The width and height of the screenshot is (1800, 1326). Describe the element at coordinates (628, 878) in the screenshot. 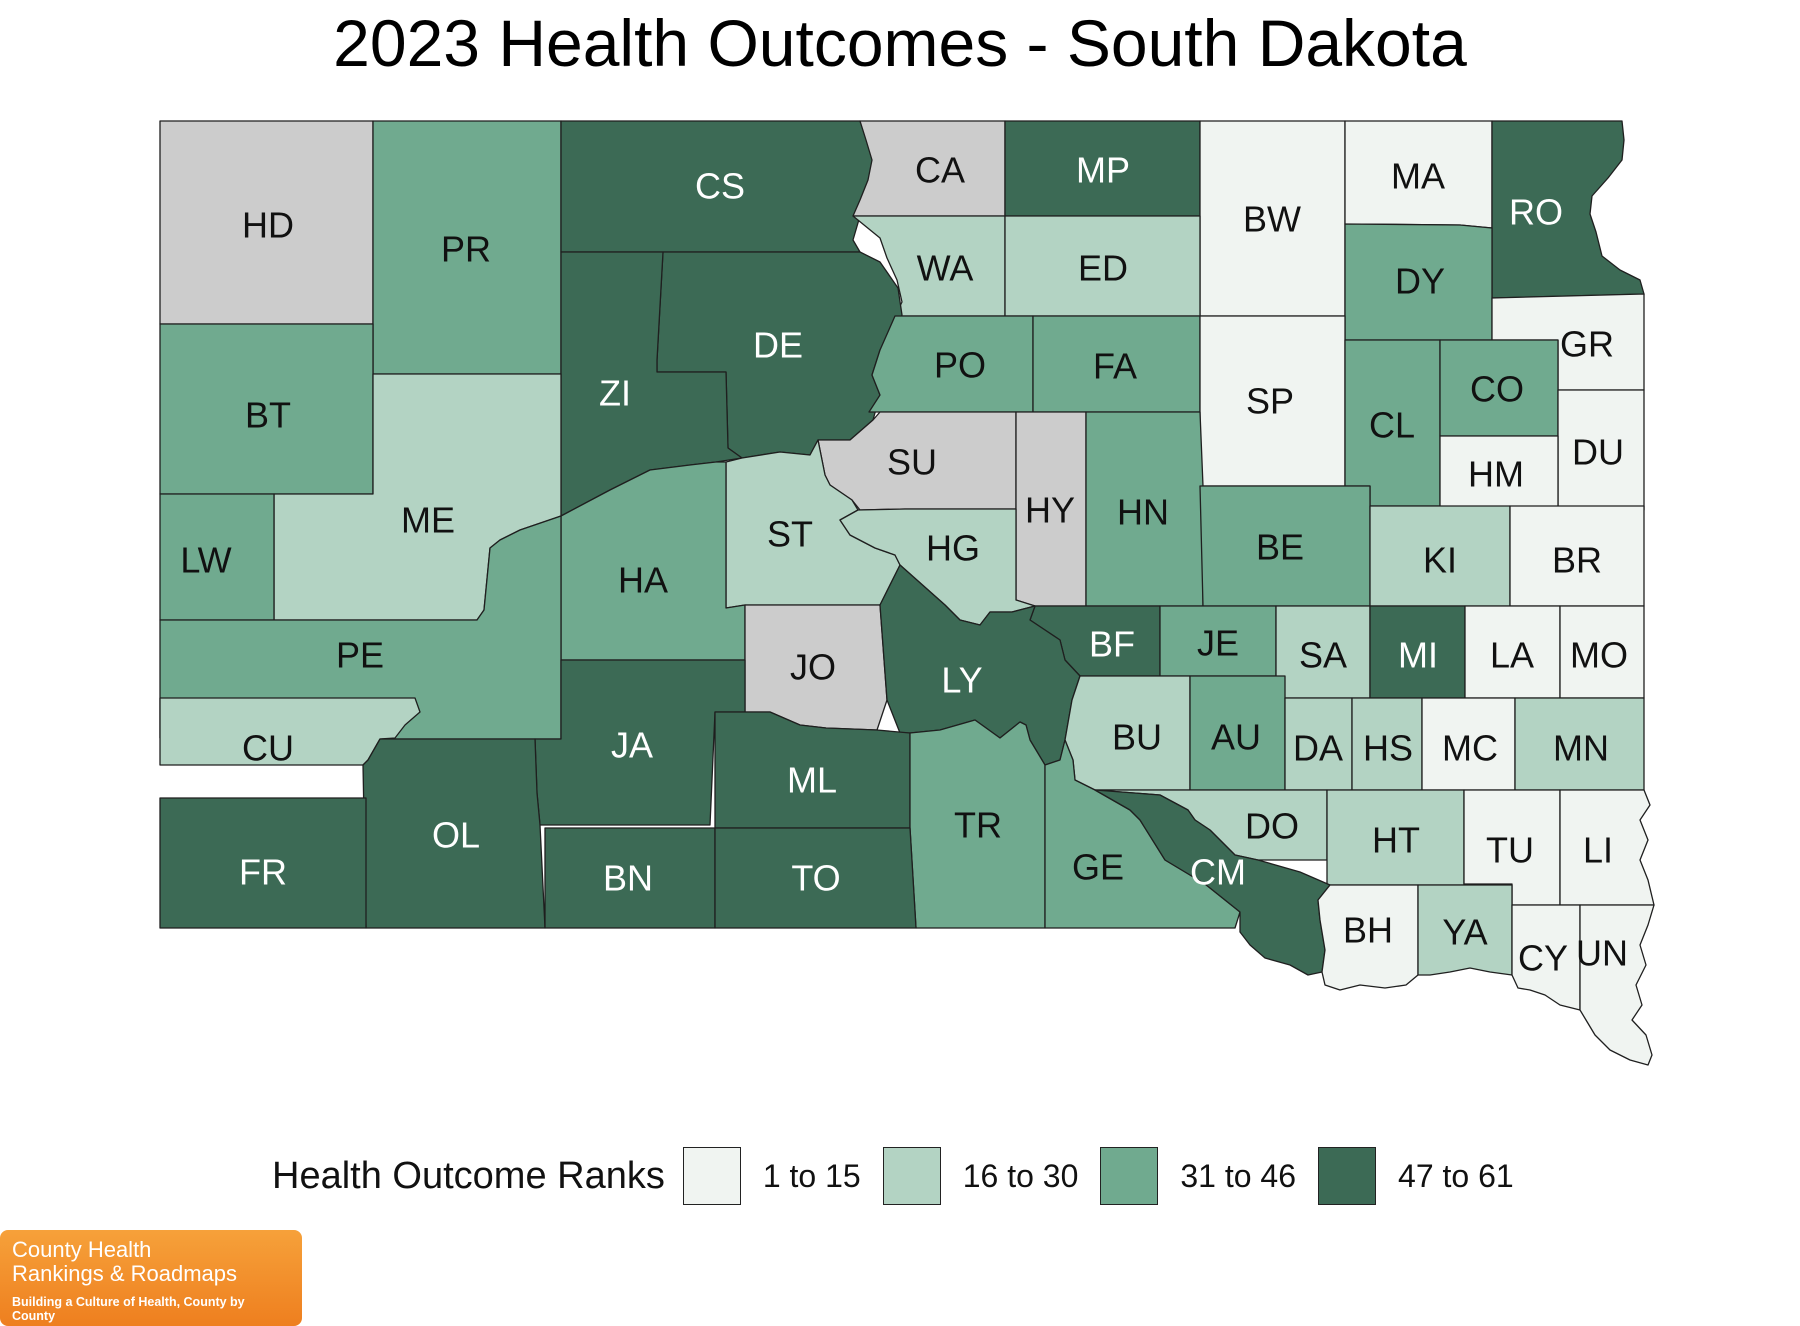

I see `county-label-bn: BN` at that location.